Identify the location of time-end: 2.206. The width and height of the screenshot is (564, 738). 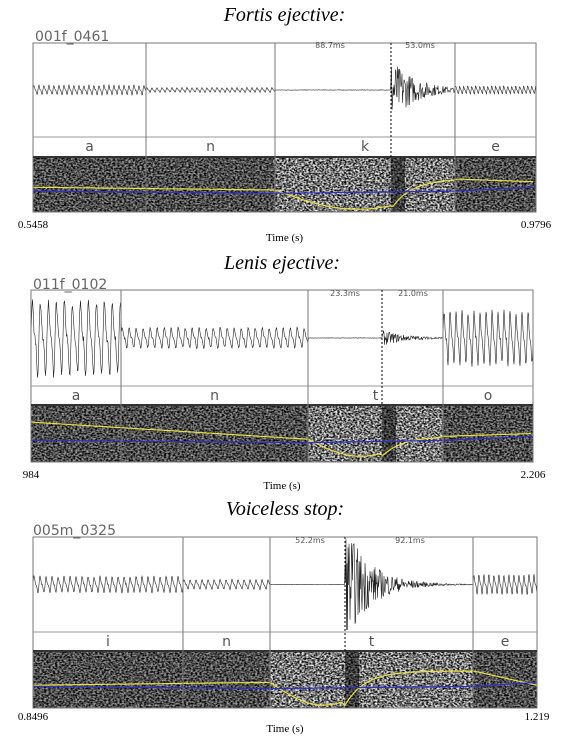
(533, 475).